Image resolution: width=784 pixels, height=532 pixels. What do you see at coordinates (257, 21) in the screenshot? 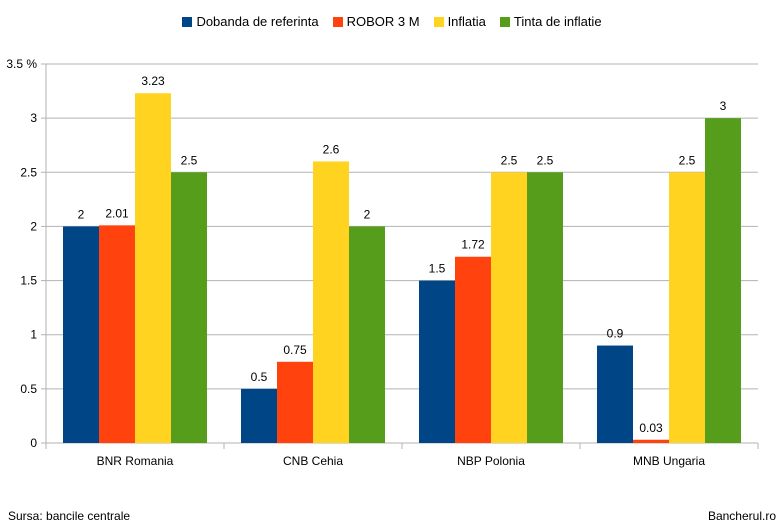
I see `legend-label: Dobanda de referinta` at bounding box center [257, 21].